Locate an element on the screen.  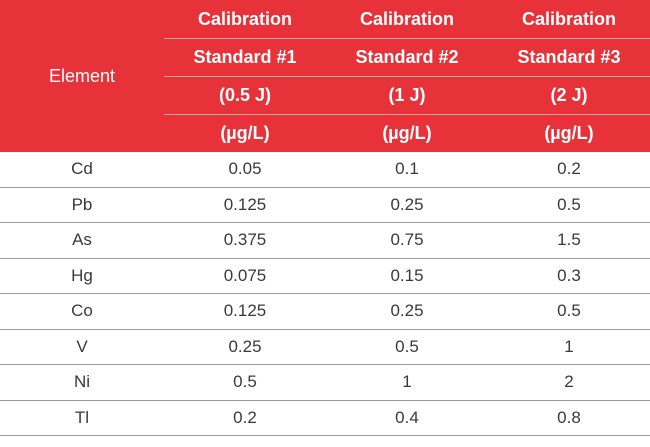
std2-cell: 0.4 is located at coordinates (407, 418).